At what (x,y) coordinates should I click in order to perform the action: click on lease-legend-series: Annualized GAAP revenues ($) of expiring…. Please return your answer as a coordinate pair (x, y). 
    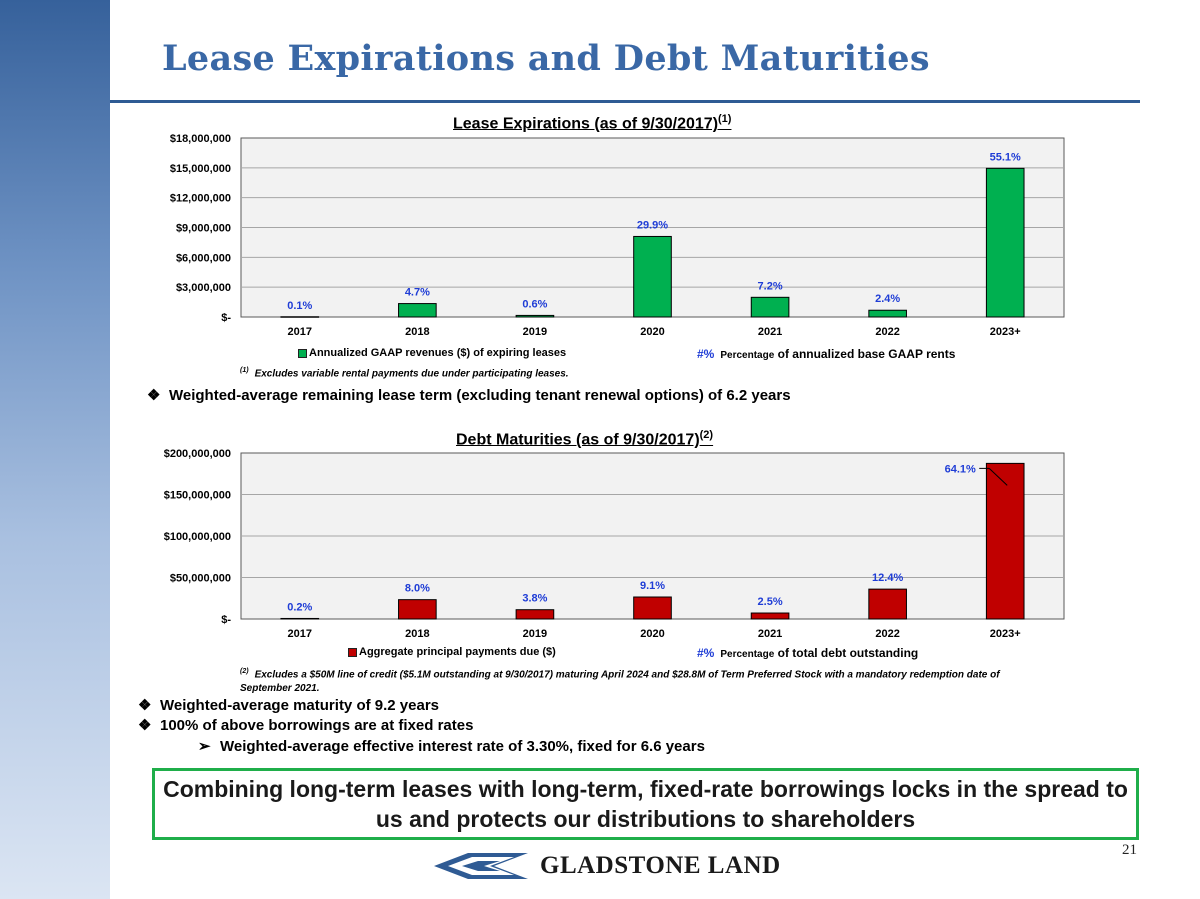
    Looking at the image, I should click on (432, 353).